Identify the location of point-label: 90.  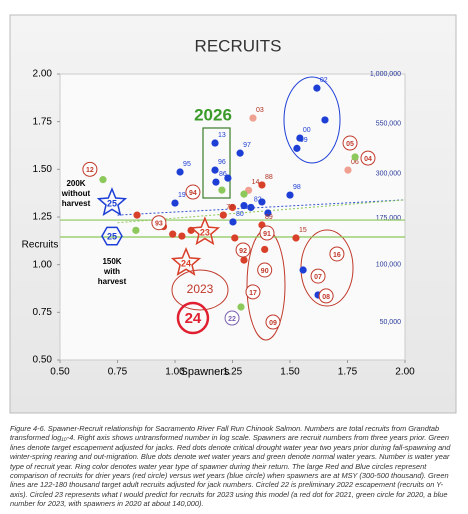
(265, 271).